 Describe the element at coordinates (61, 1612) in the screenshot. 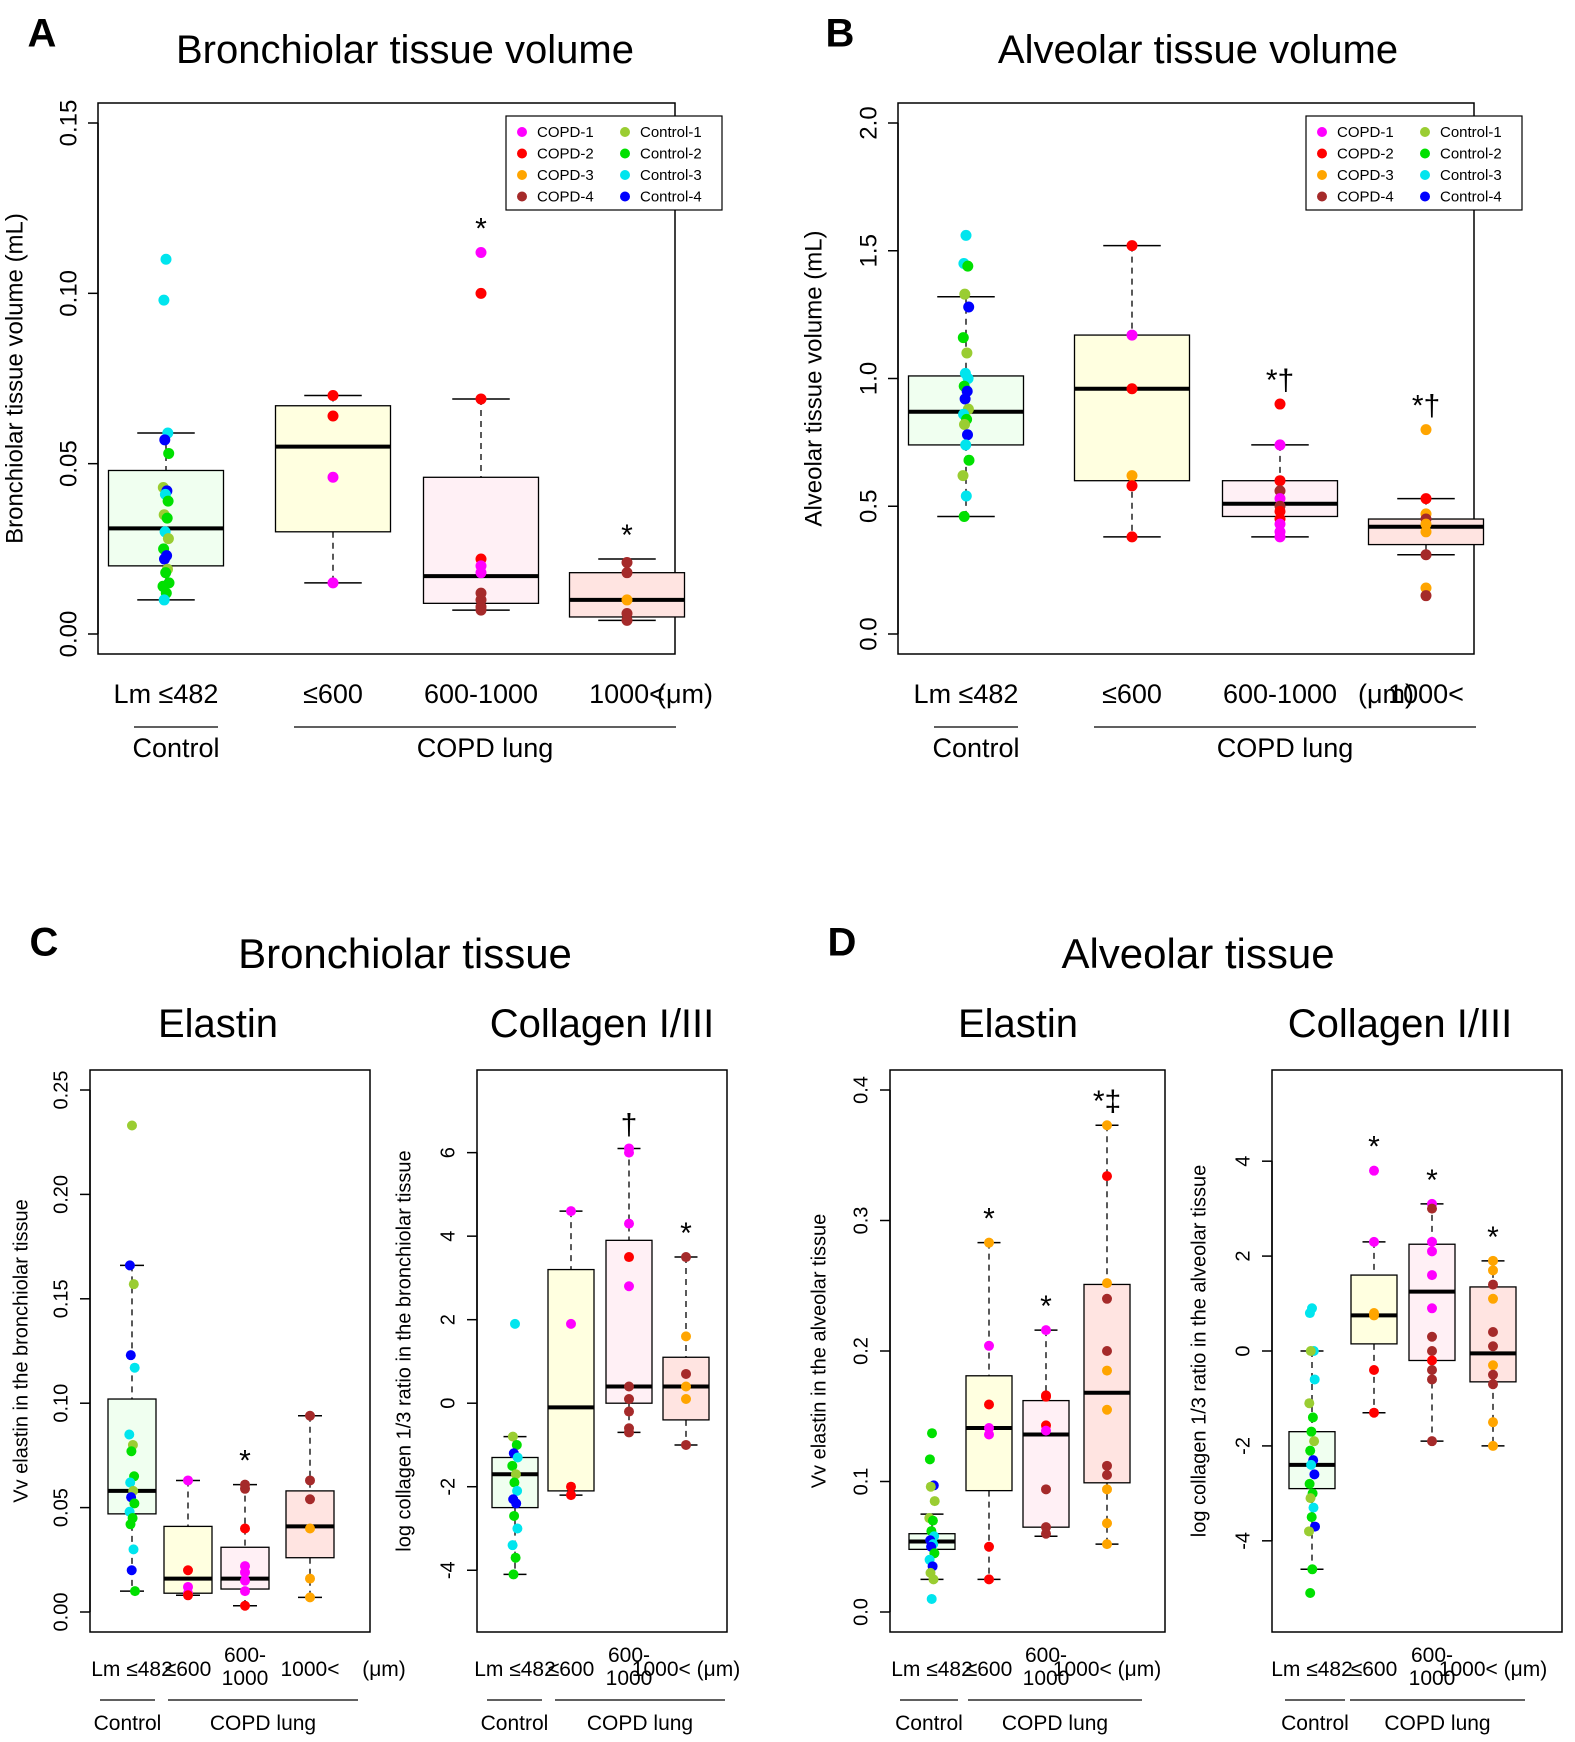

I see `y-tick-label: 0.00` at that location.